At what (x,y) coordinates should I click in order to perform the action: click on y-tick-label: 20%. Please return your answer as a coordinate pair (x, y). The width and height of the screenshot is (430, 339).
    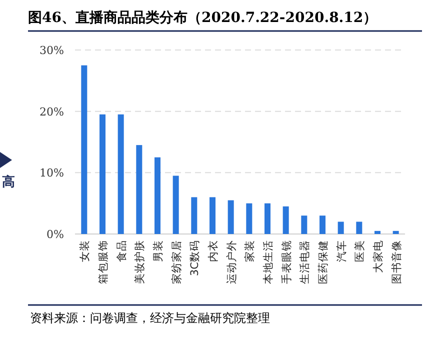
    Looking at the image, I should click on (52, 111).